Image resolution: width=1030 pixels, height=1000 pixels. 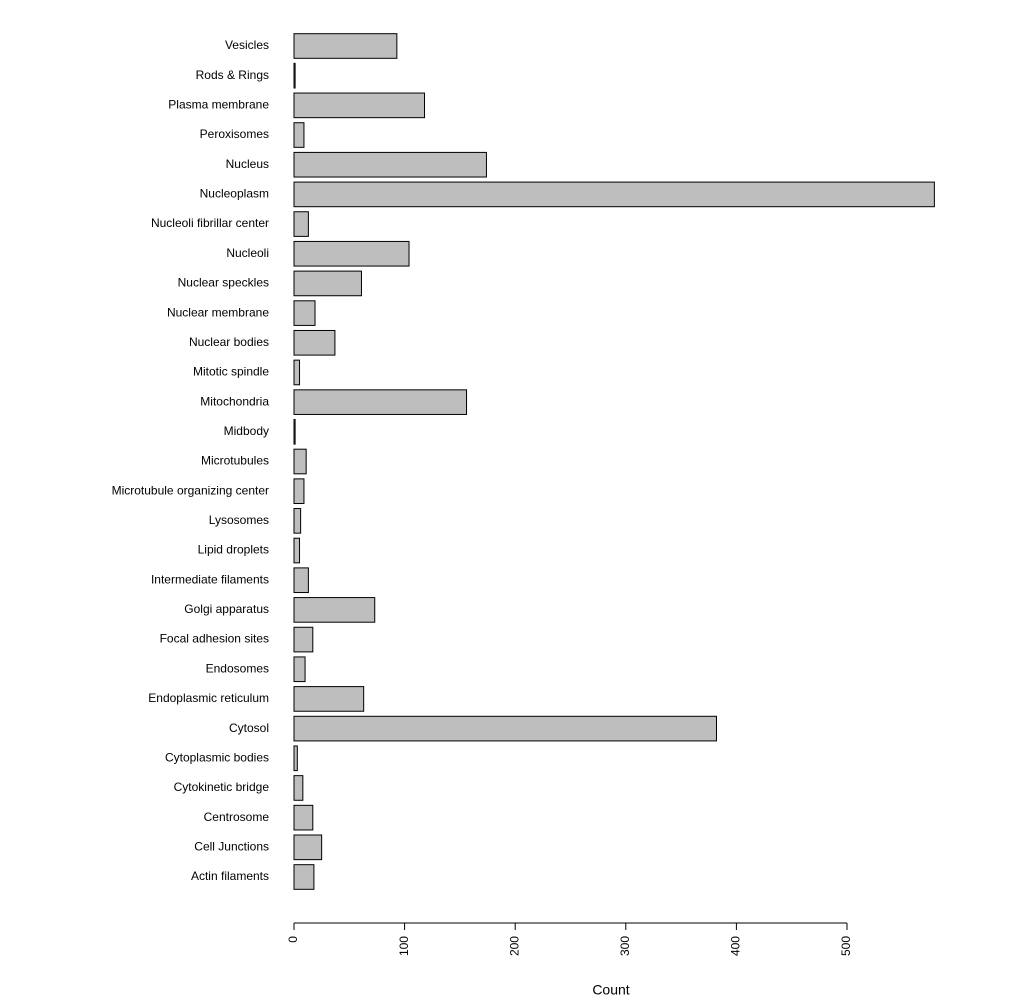 I want to click on y-tick-label: Lysosomes, so click(x=239, y=520).